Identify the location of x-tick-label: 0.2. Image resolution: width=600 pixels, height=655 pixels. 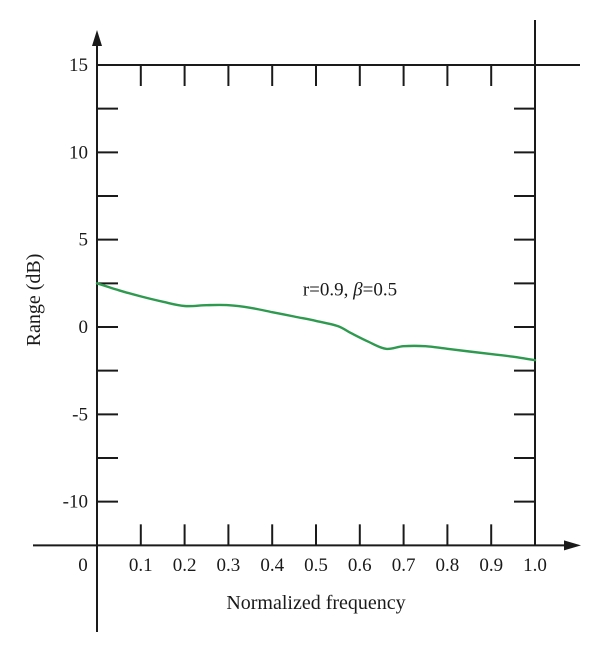
(185, 565).